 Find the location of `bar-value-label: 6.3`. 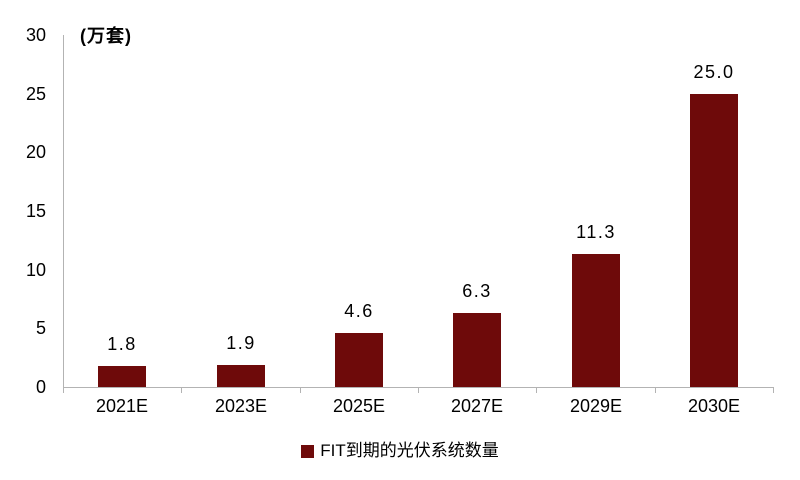

bar-value-label: 6.3 is located at coordinates (477, 291).